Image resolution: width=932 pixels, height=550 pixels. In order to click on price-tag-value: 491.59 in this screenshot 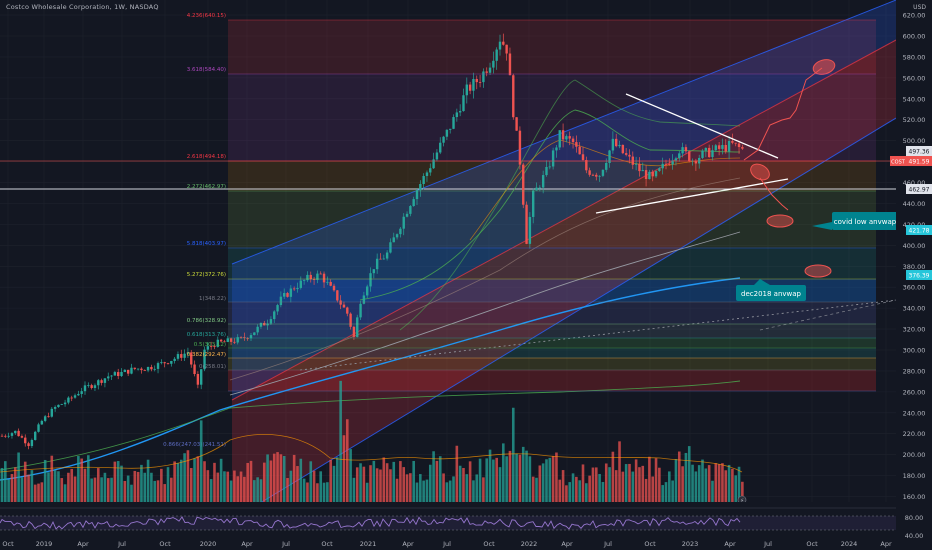, I will do `click(919, 162)`.